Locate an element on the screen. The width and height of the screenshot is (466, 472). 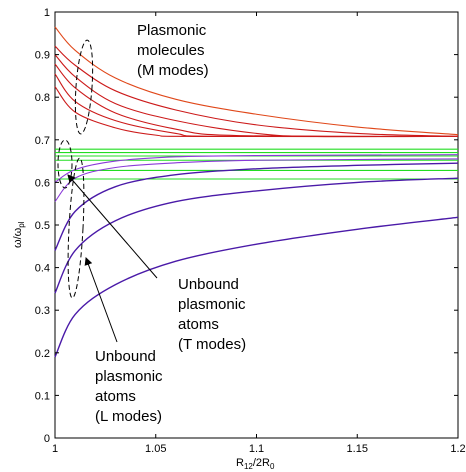
x-axis-label-sub2: 0 is located at coordinates (272, 466).